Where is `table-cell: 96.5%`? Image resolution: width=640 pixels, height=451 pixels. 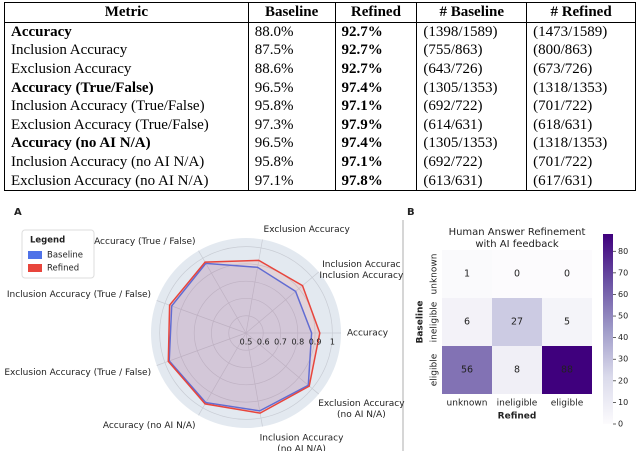 table-cell: 96.5% is located at coordinates (291, 143).